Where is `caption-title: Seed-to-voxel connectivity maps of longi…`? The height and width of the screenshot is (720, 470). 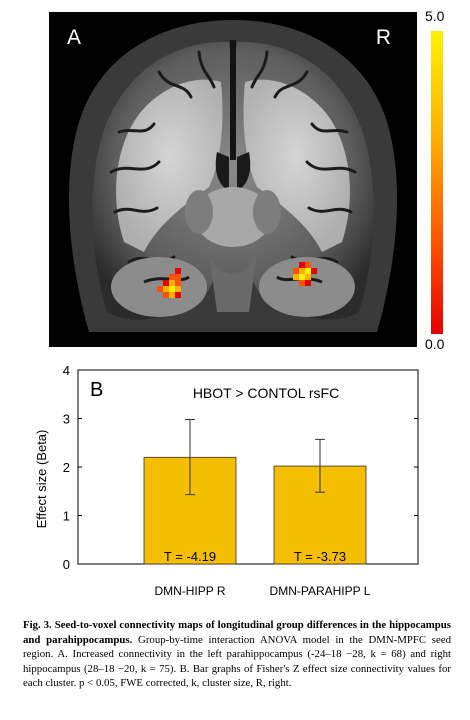
caption-title: Seed-to-voxel connectivity maps of longi… is located at coordinates (237, 632).